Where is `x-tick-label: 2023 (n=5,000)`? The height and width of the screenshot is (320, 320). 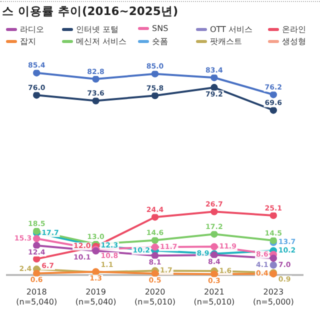
x-tick-label: 2023 (n=5,000) is located at coordinates (273, 297).